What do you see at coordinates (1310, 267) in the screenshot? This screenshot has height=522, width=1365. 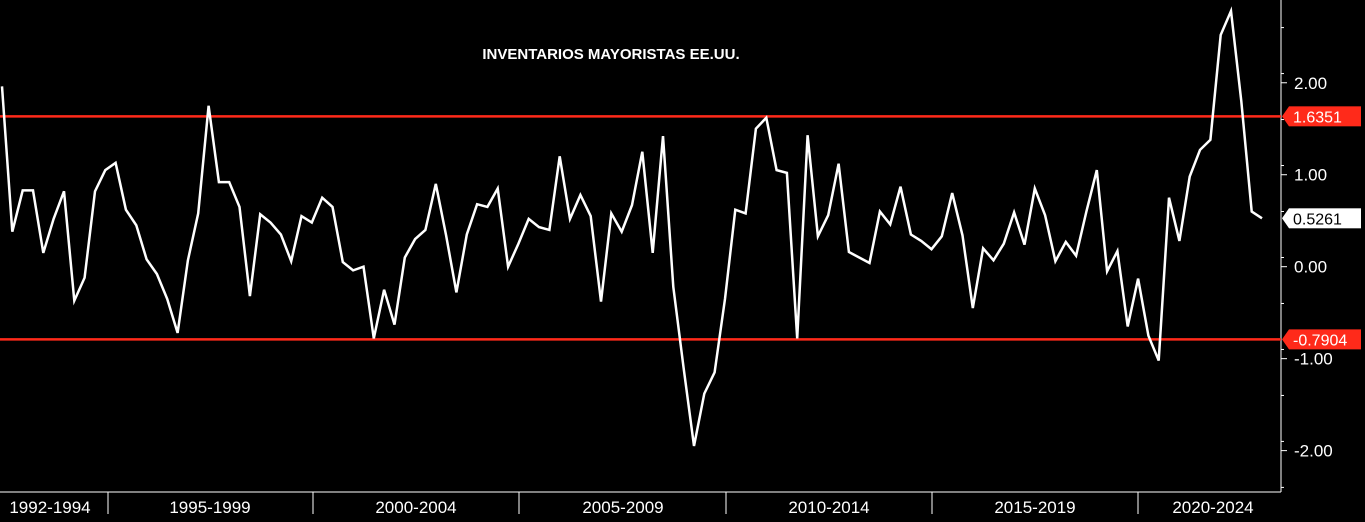 I see `y-tick-label: 0.00` at bounding box center [1310, 267].